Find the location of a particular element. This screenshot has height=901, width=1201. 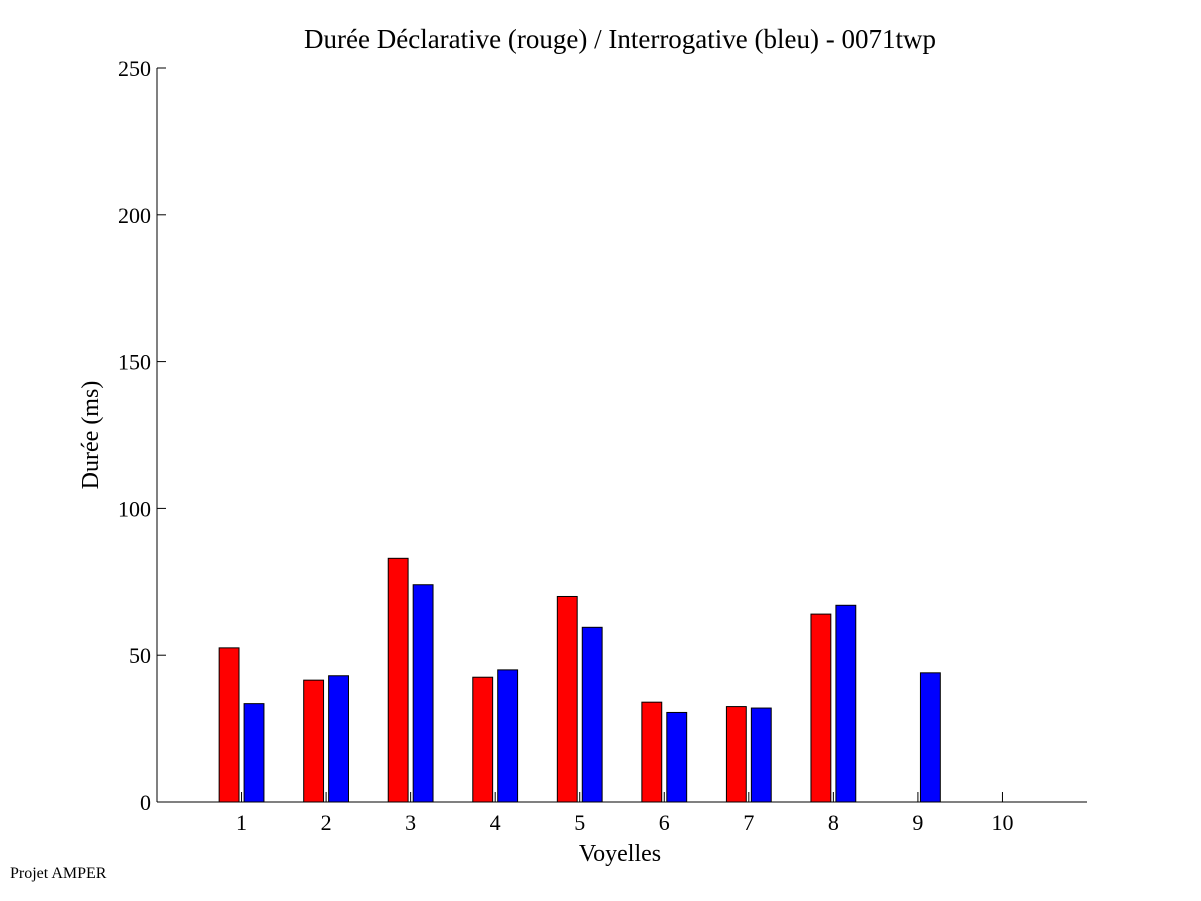

y-tick-label: 200 is located at coordinates (134, 215).